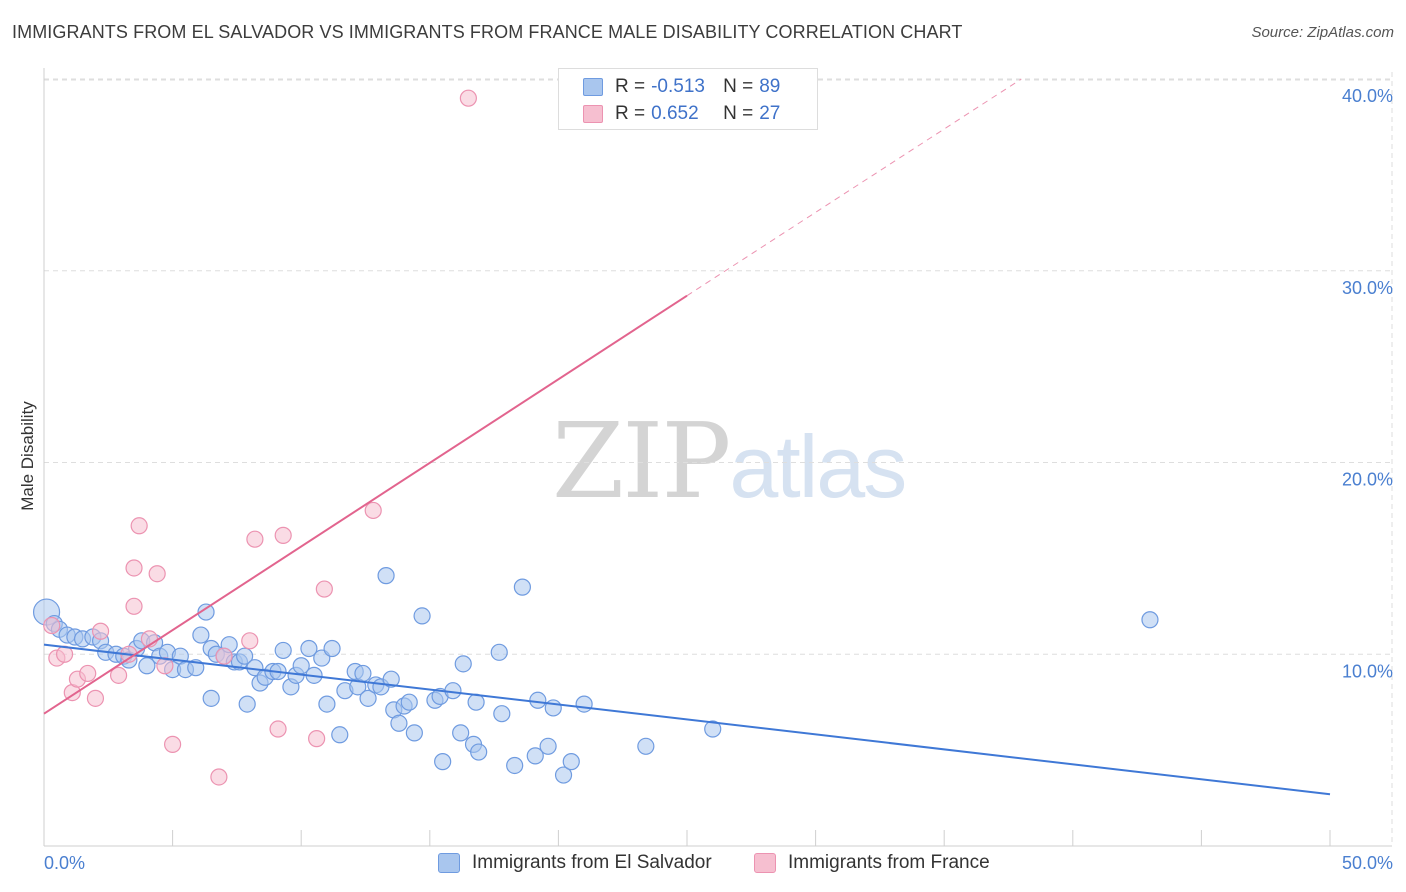 Image resolution: width=1406 pixels, height=892 pixels. I want to click on watermark-zip: ZIP, so click(641, 461).